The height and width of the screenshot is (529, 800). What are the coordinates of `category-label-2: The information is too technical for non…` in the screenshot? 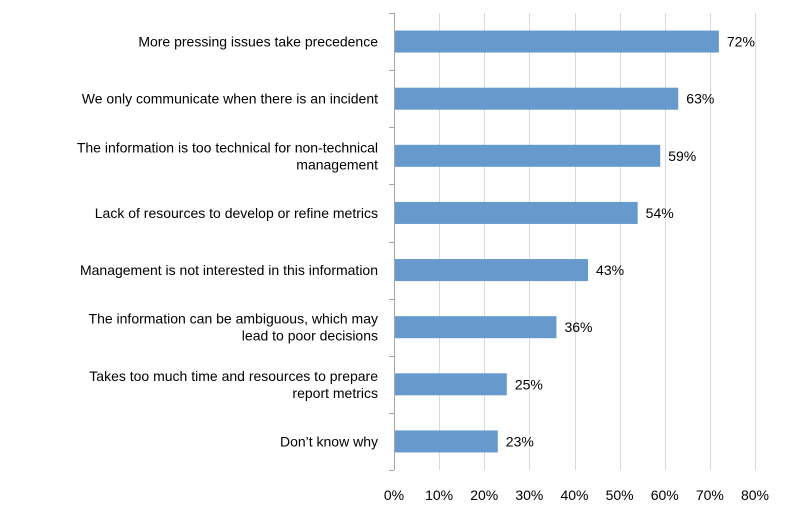 It's located at (227, 155).